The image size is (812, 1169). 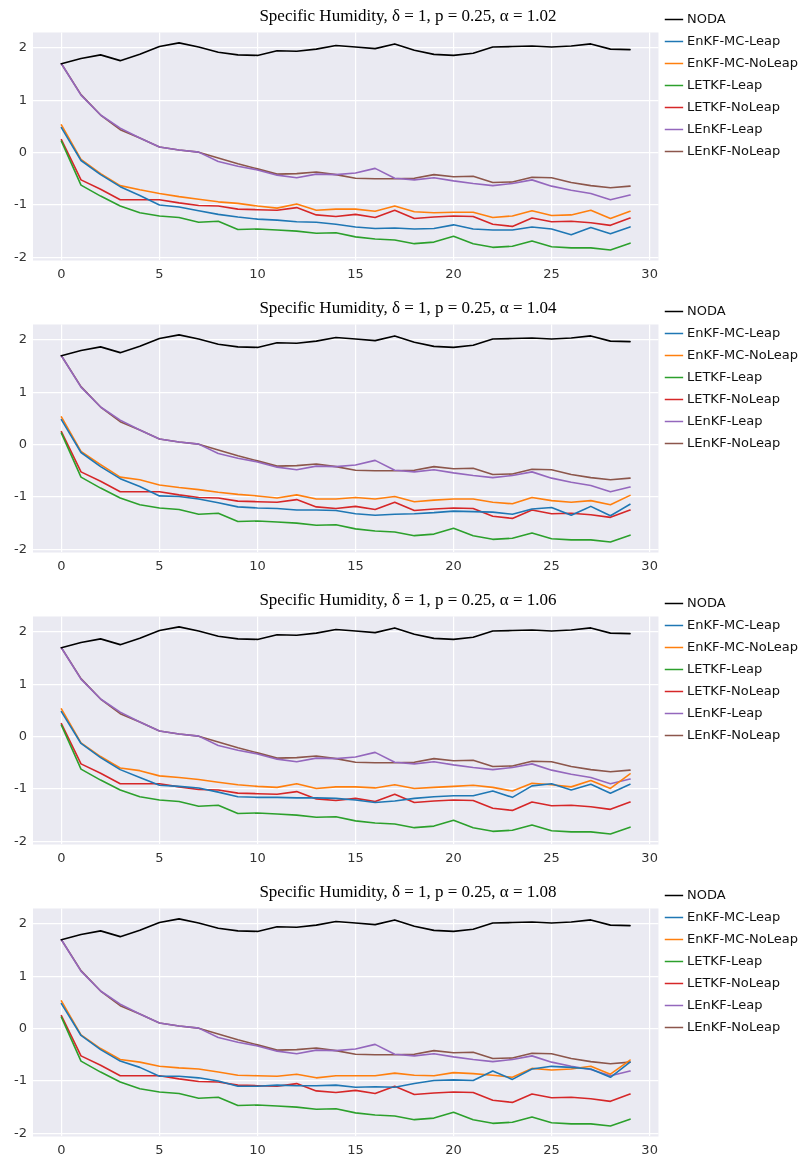 I want to click on chart-title: Specific Humidity, δ = 1, p = 0.25, α = 1.06, so click(x=408, y=599).